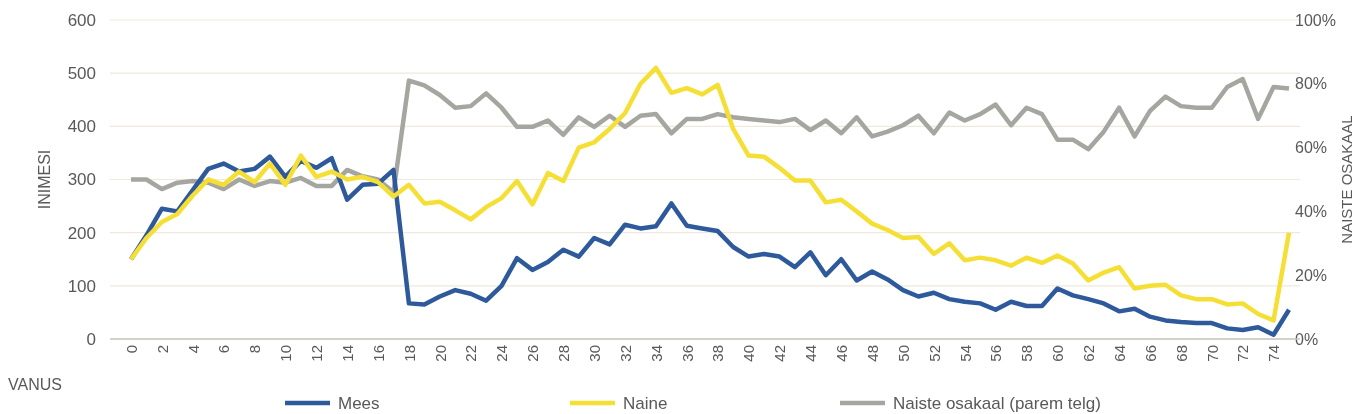 The width and height of the screenshot is (1358, 414). Describe the element at coordinates (255, 349) in the screenshot. I see `x-tick-label: 8` at that location.